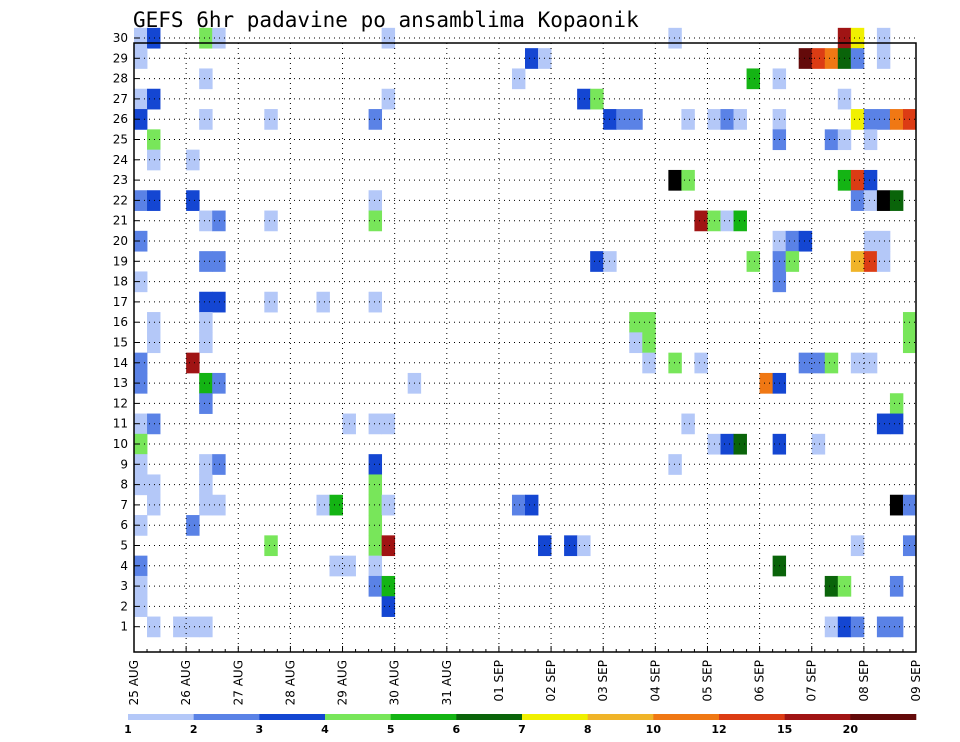 The image size is (960, 742). Describe the element at coordinates (718, 729) in the screenshot. I see `colorbar-label: 12` at that location.